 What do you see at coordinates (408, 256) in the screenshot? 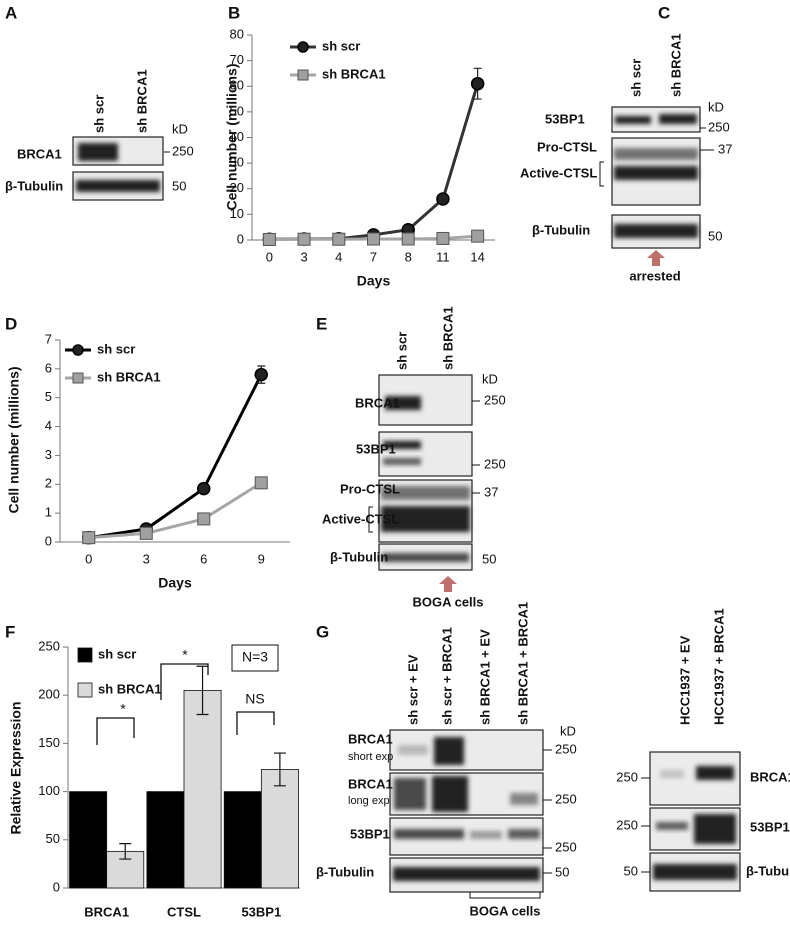
I see `x-tick-label: 8` at bounding box center [408, 256].